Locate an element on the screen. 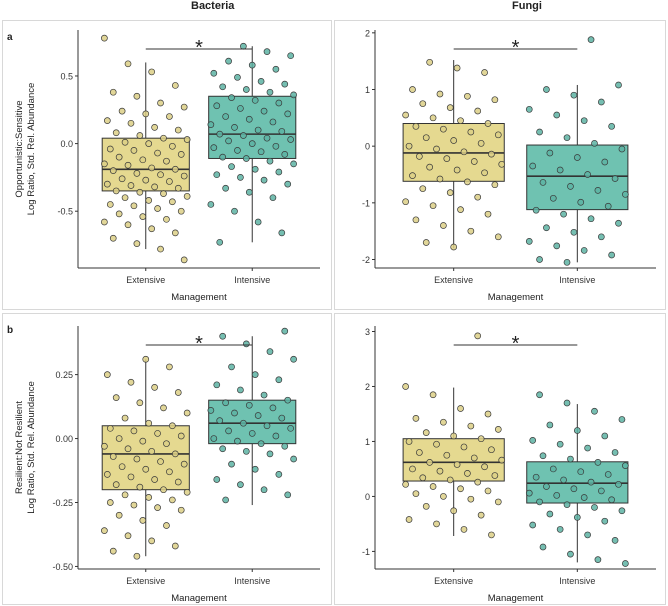 This screenshot has width=668, height=606. y-tick-label: -0.25 is located at coordinates (62, 503).